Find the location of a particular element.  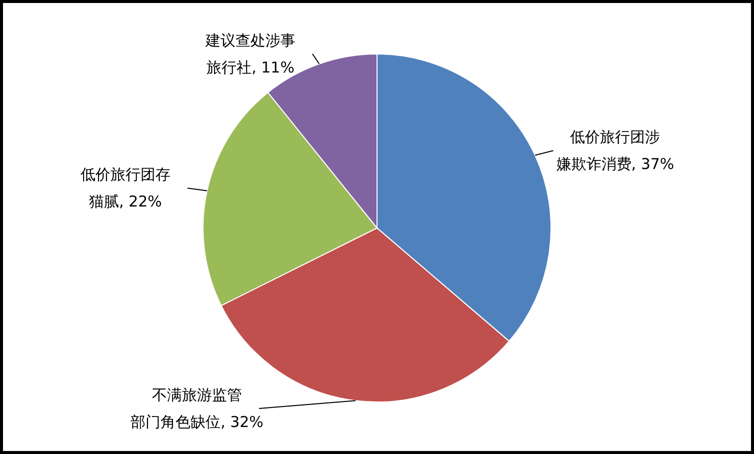

slice-label: 建议查处涉事旅行社, 11% is located at coordinates (250, 53).